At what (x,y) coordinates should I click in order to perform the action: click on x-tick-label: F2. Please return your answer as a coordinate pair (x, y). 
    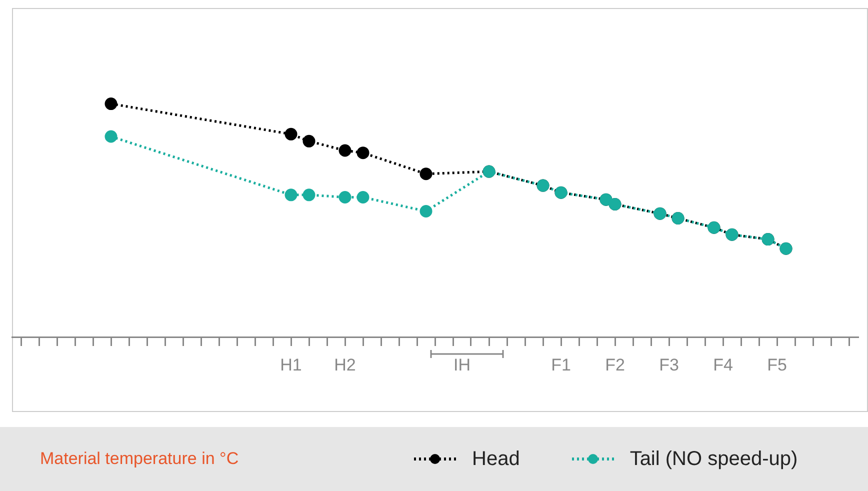
    Looking at the image, I should click on (615, 364).